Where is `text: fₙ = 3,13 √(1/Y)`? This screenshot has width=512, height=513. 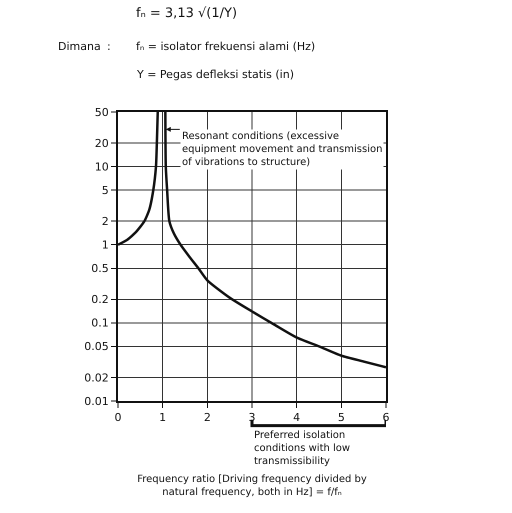 text: fₙ = 3,13 √(1/Y) is located at coordinates (187, 13).